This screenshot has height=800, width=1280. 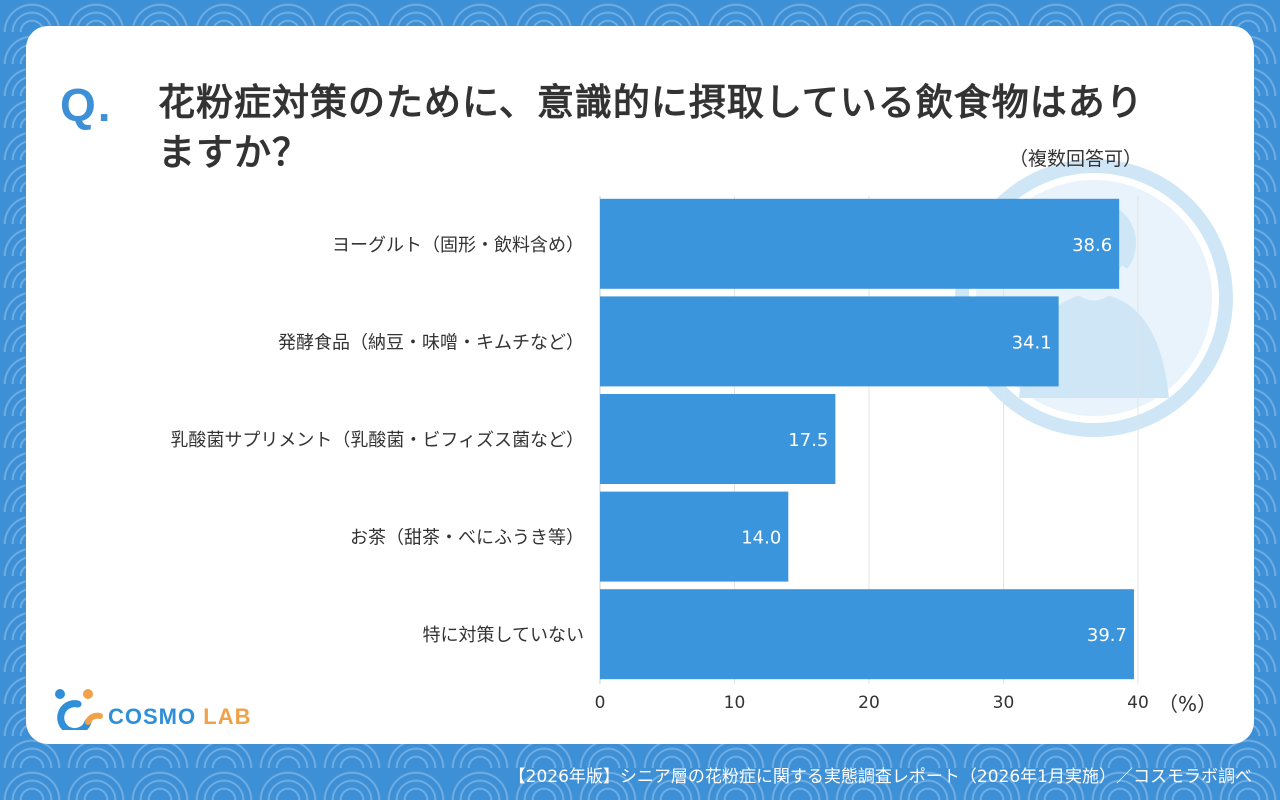 What do you see at coordinates (1092, 245) in the screenshot?
I see `bar-value-label: 38.6` at bounding box center [1092, 245].